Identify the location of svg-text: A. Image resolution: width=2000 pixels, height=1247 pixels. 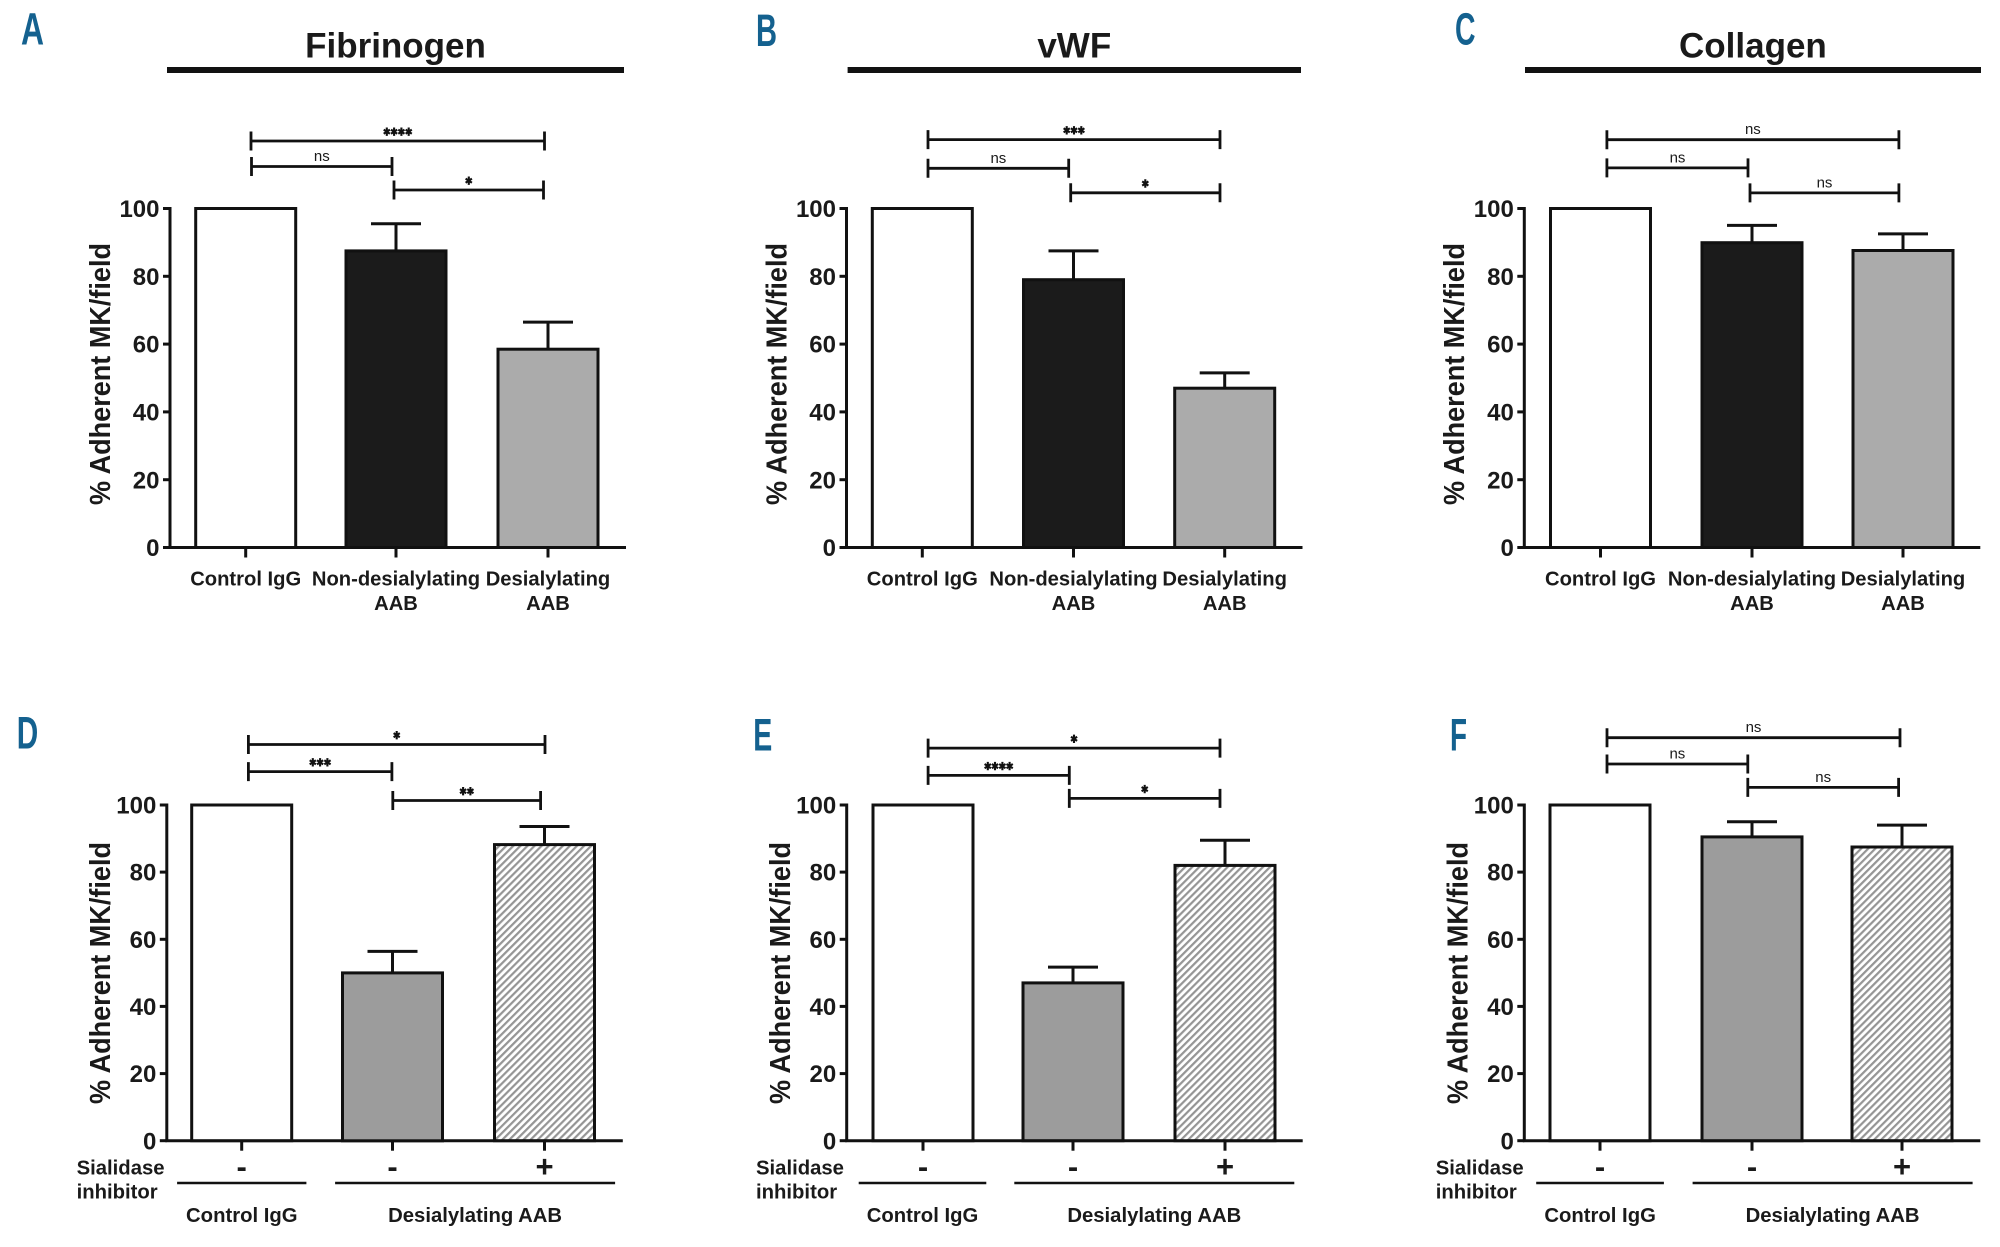
(32, 29).